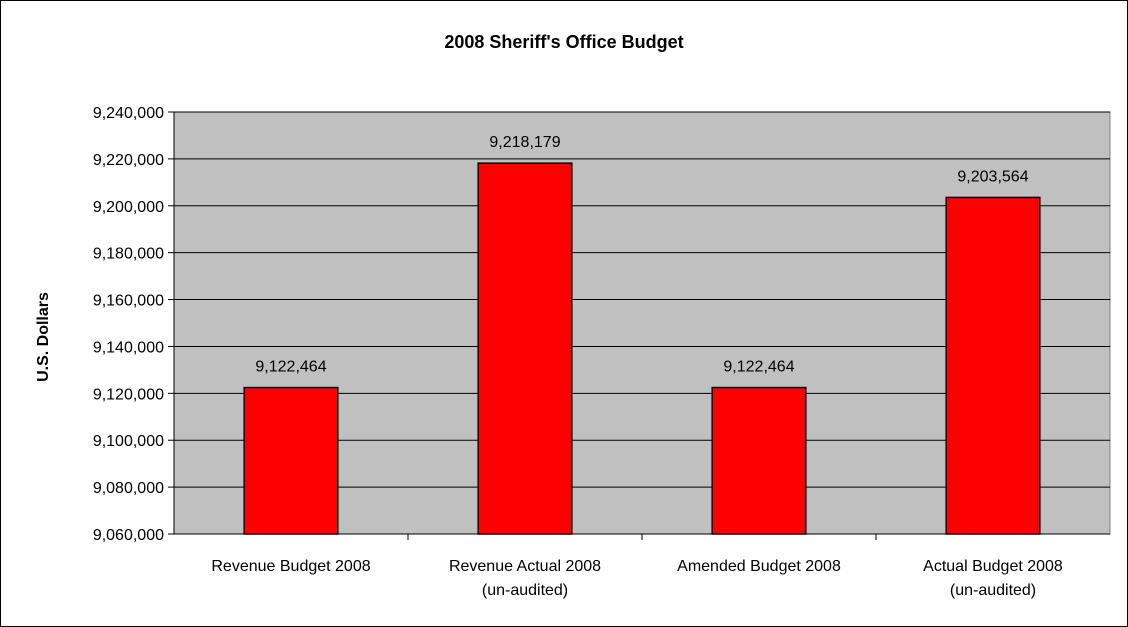 This screenshot has width=1128, height=627. Describe the element at coordinates (128, 441) in the screenshot. I see `y-tick-label: 9,100,000` at that location.